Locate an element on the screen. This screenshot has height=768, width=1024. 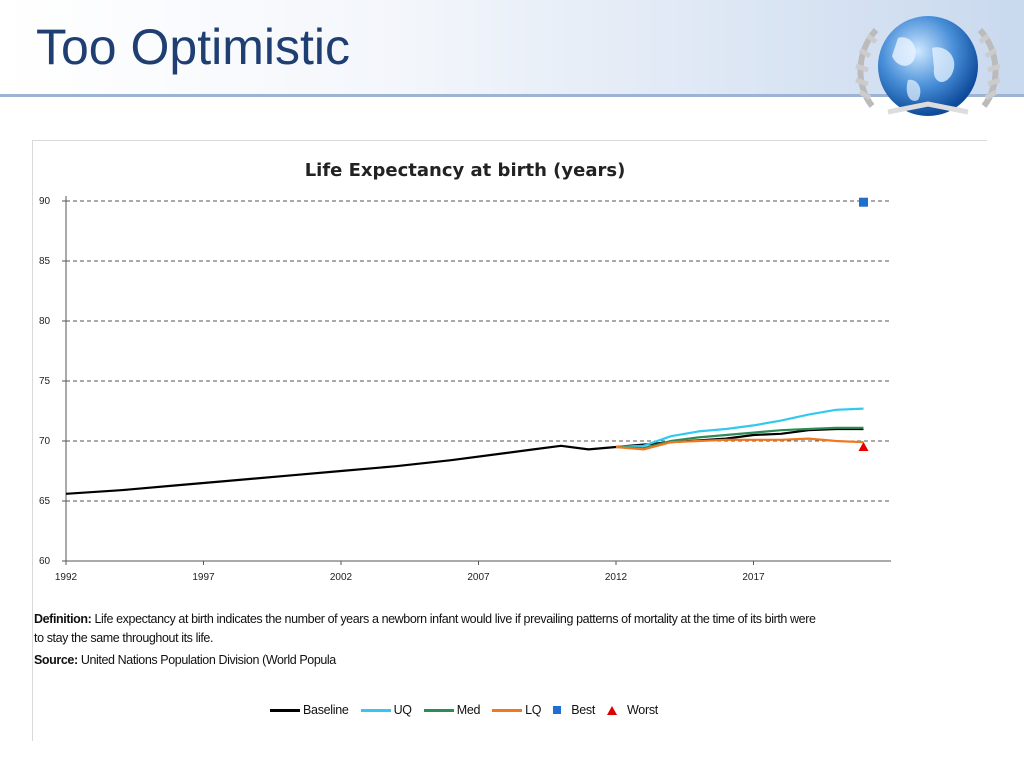
x-tick-label-2012: 2012 is located at coordinates (616, 577).